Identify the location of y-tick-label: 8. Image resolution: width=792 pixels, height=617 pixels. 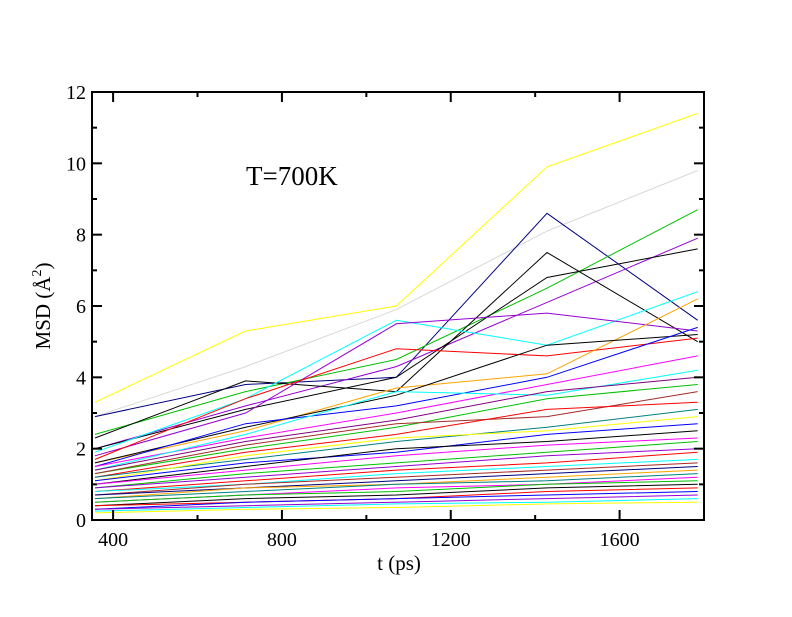
(81, 236).